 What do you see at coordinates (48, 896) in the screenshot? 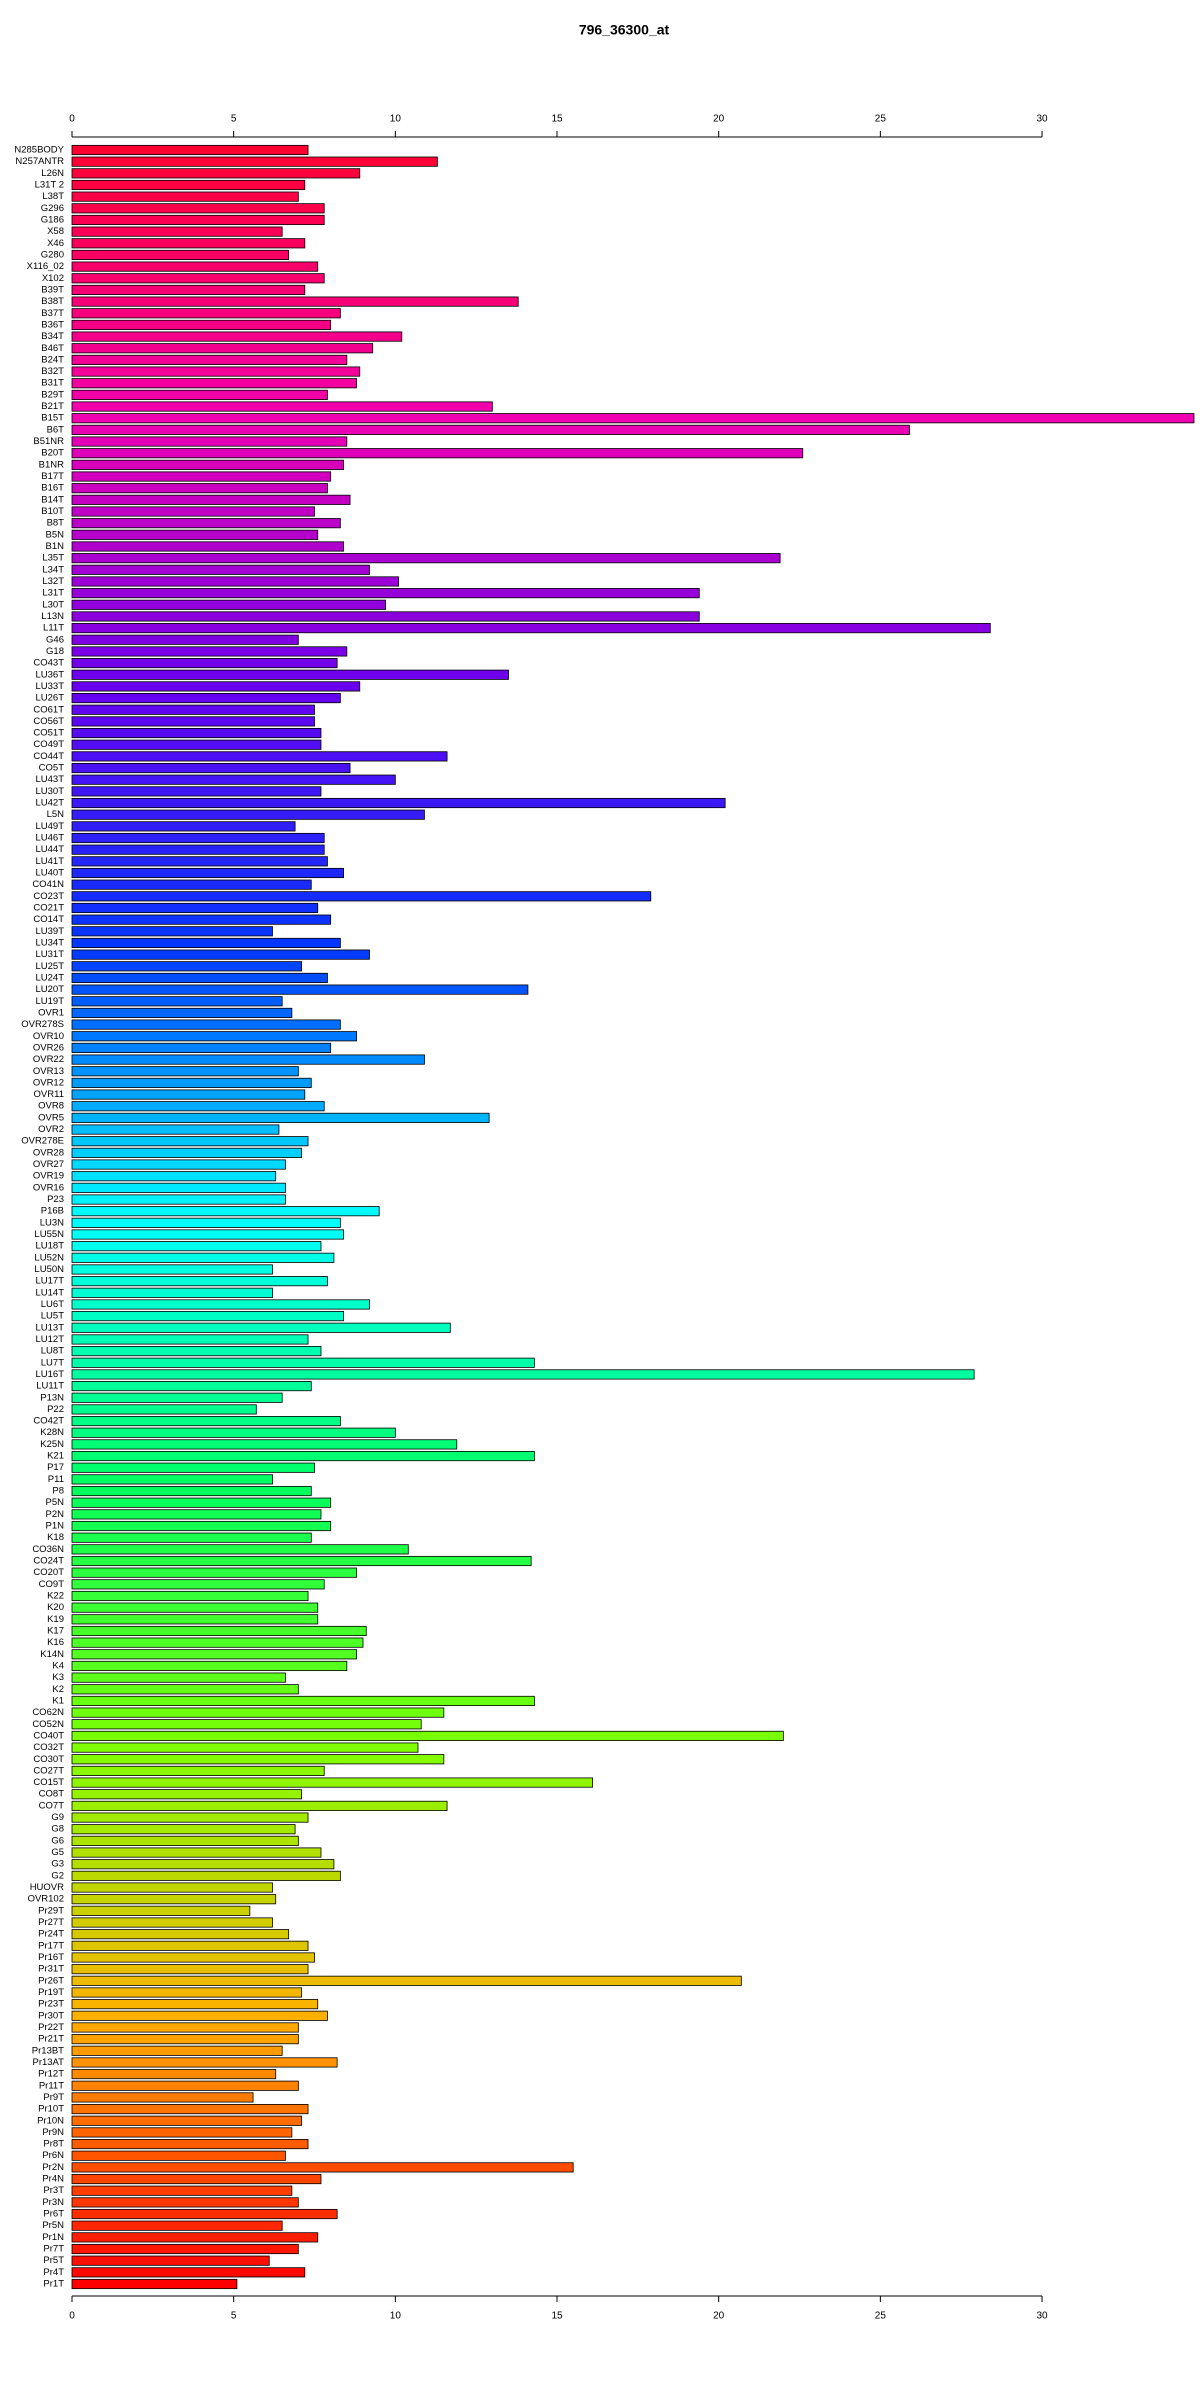
I see `y-tick-label: CO23T` at bounding box center [48, 896].